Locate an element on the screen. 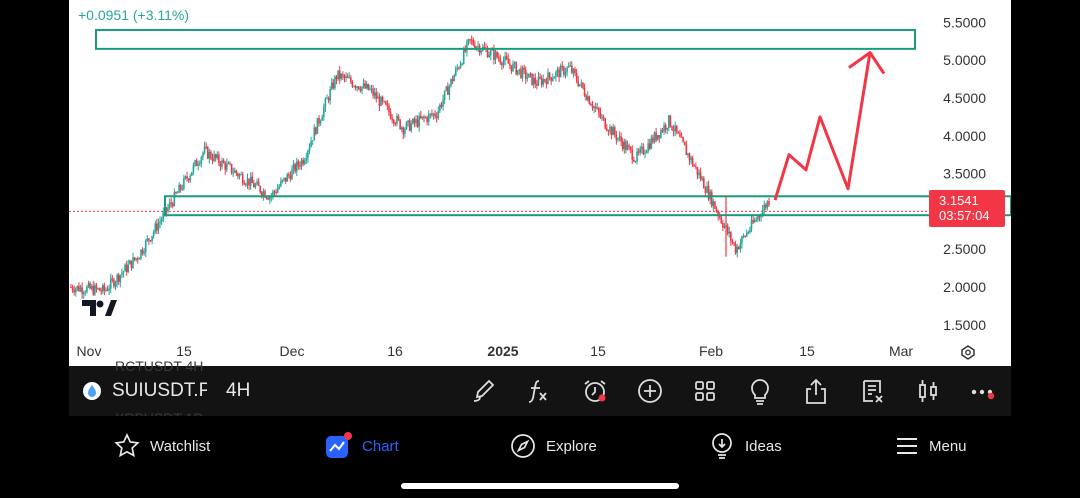  brush-icon is located at coordinates (483, 391).